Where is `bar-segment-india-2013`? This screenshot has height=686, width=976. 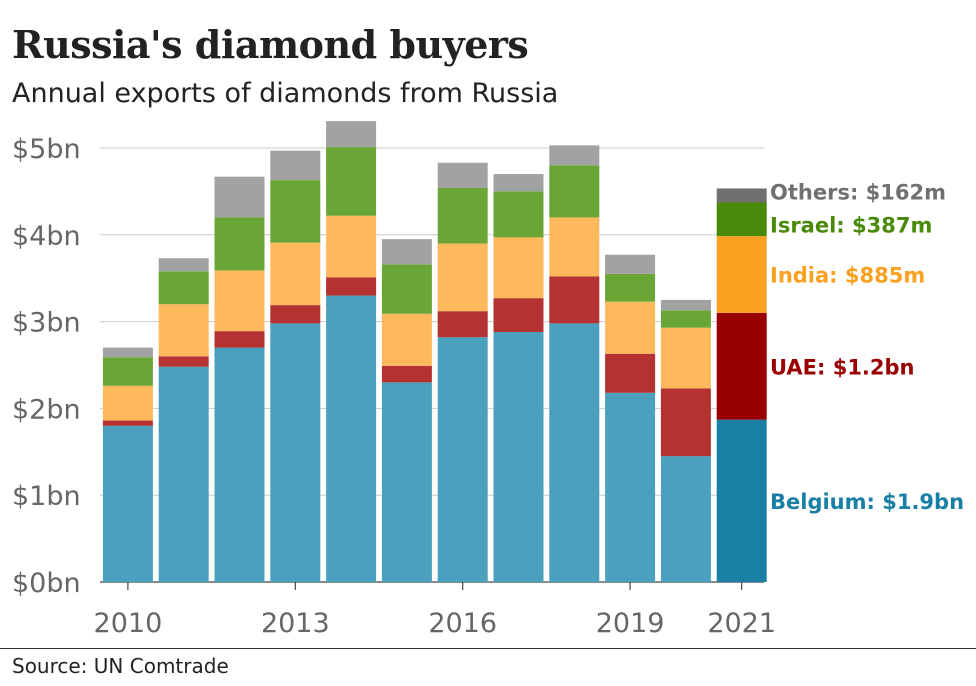 bar-segment-india-2013 is located at coordinates (295, 274).